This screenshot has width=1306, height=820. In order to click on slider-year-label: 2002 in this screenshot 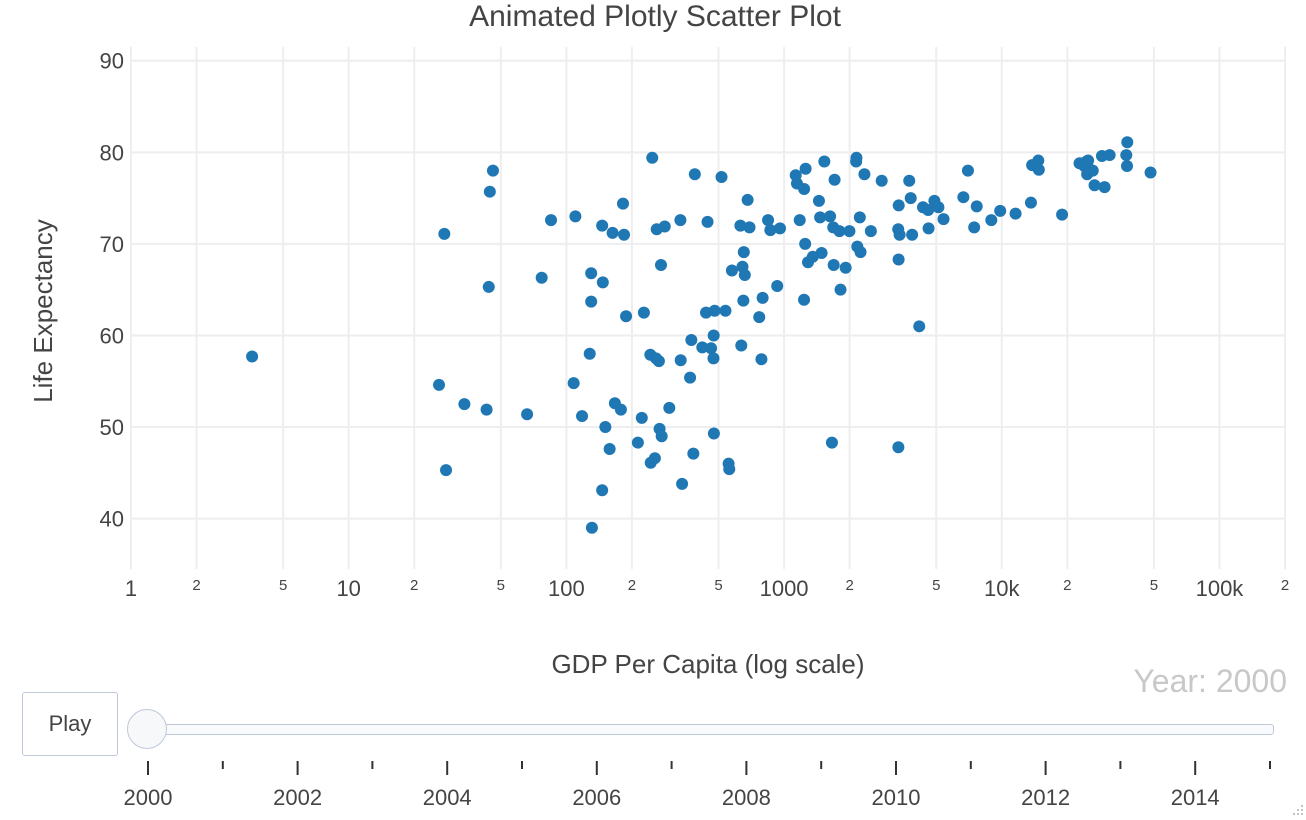, I will do `click(297, 797)`.